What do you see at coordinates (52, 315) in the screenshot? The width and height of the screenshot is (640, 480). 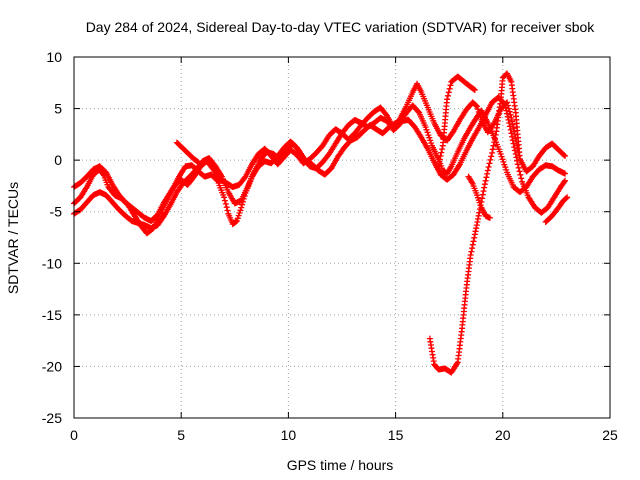 I see `y-tick-label: -15` at bounding box center [52, 315].